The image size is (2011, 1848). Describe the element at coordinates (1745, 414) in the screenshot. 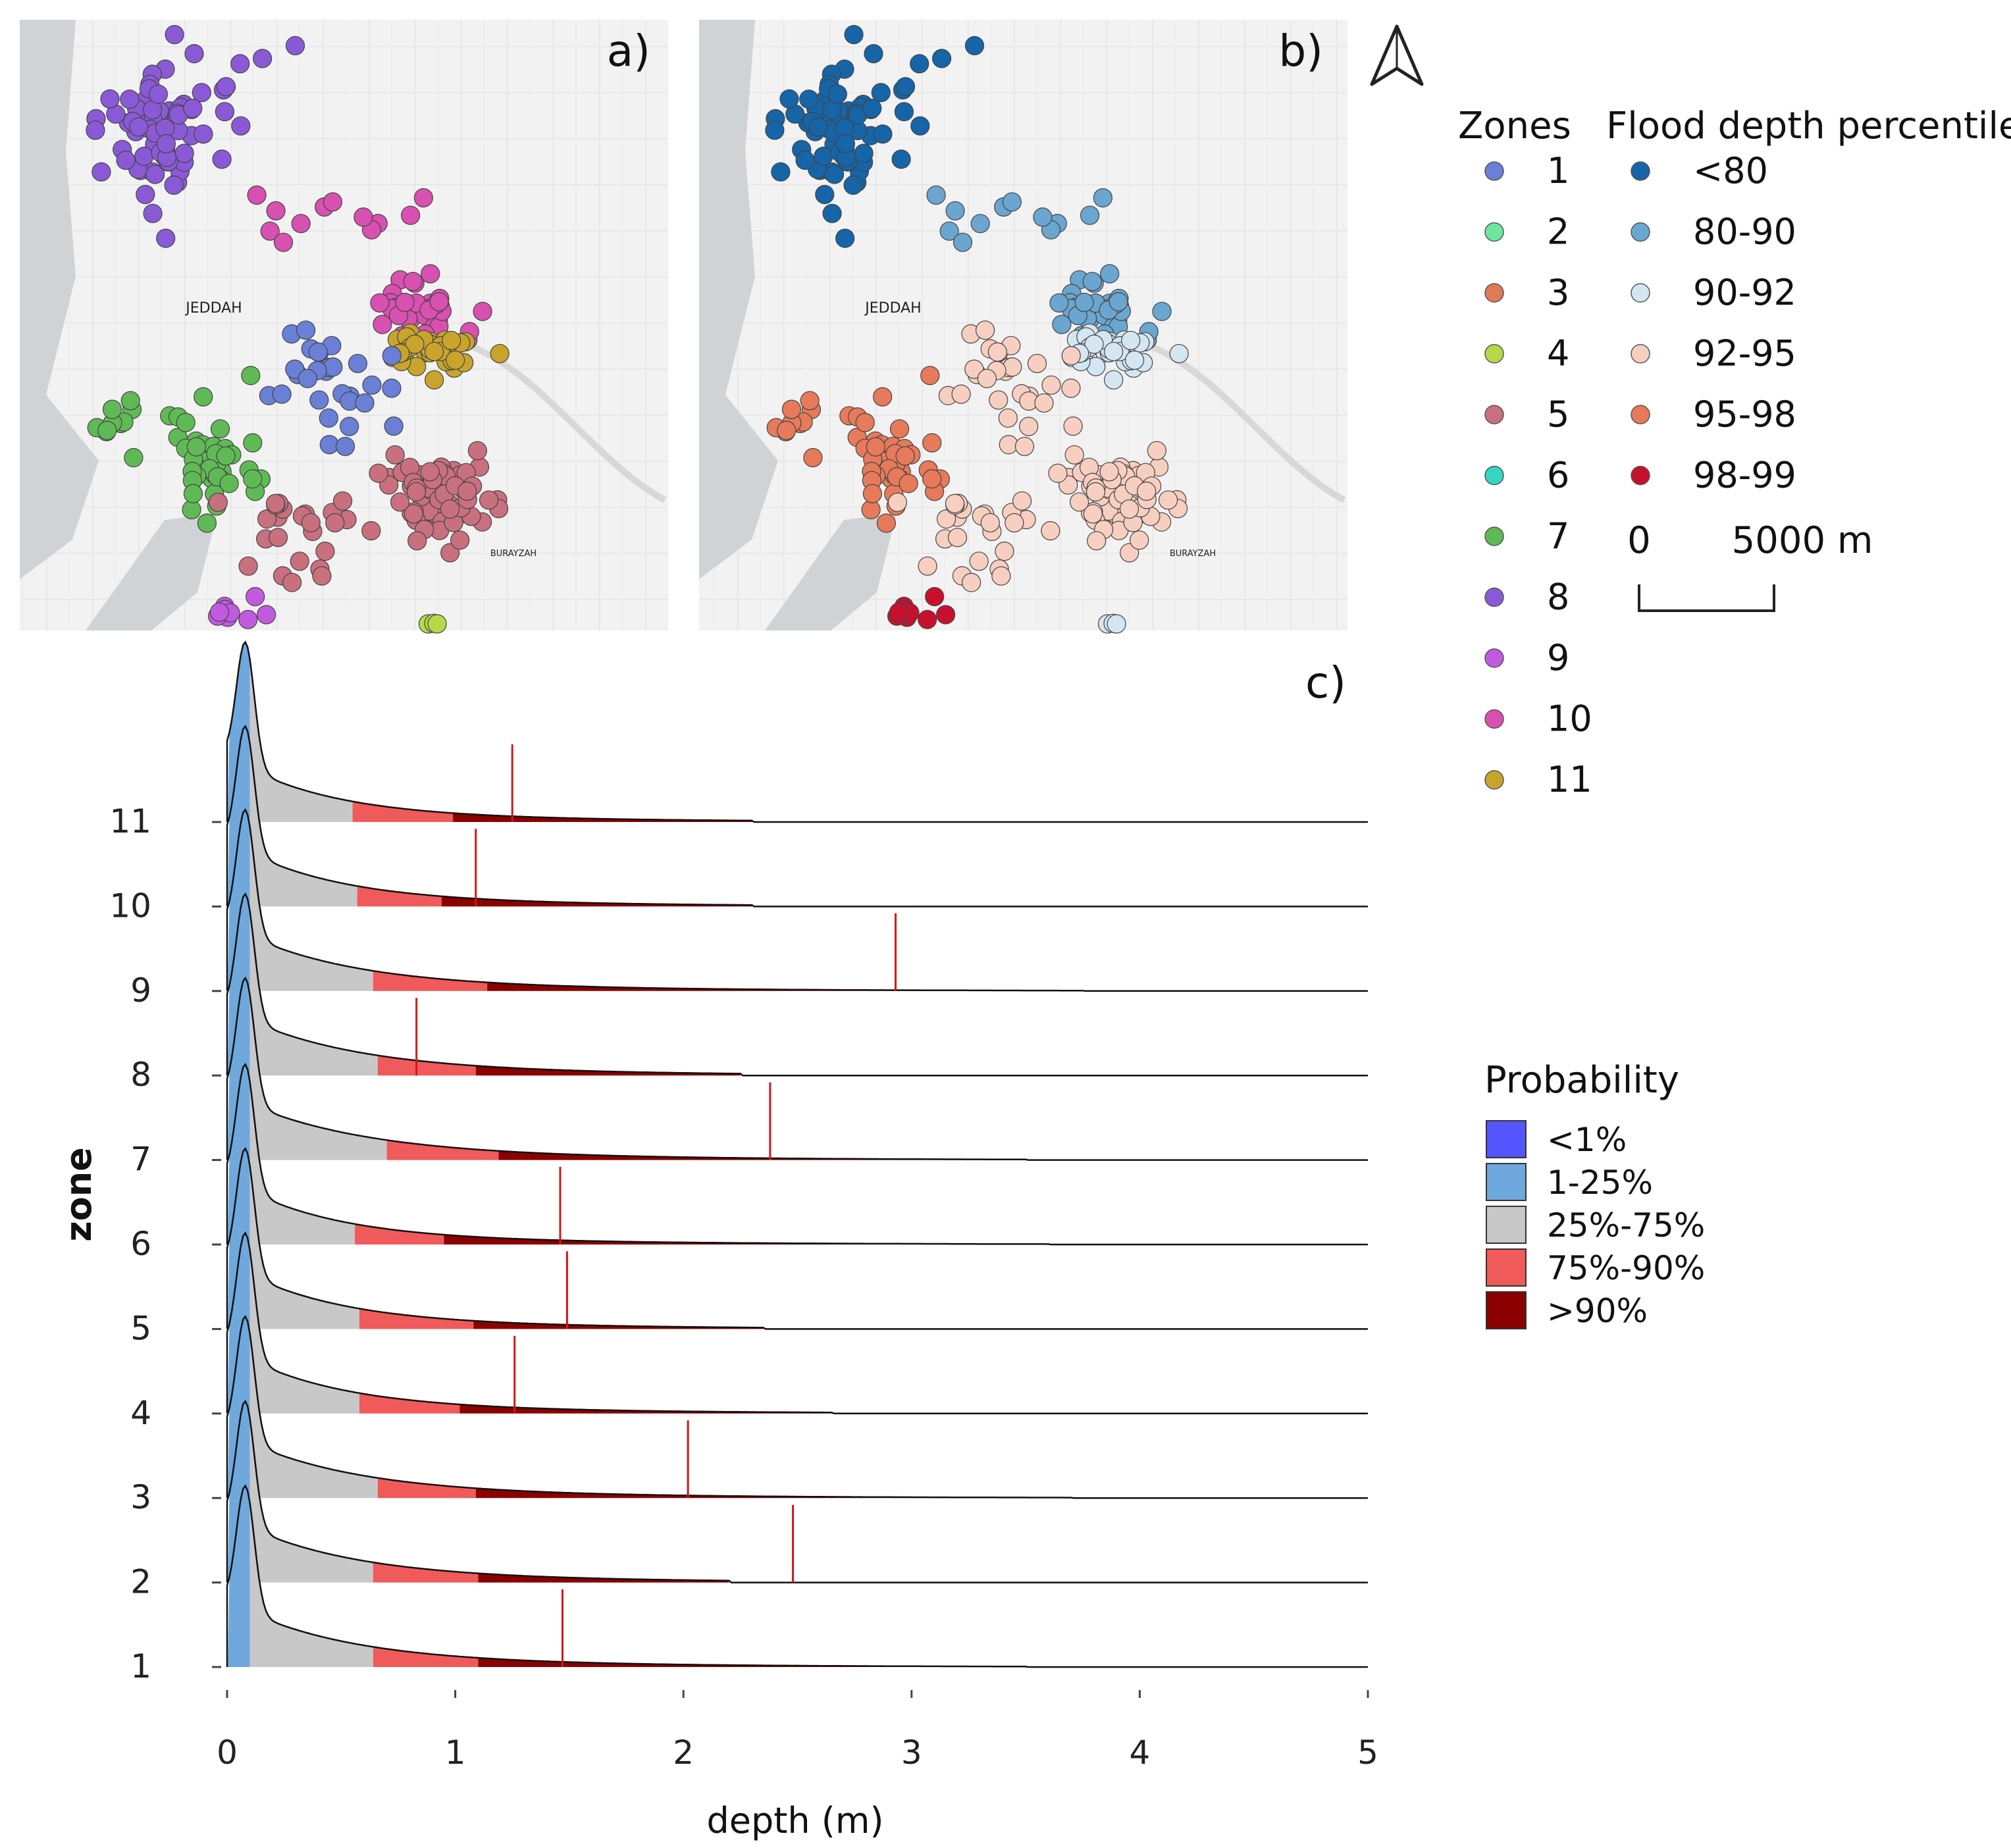

I see `legend-percentile-label: 95-98` at that location.